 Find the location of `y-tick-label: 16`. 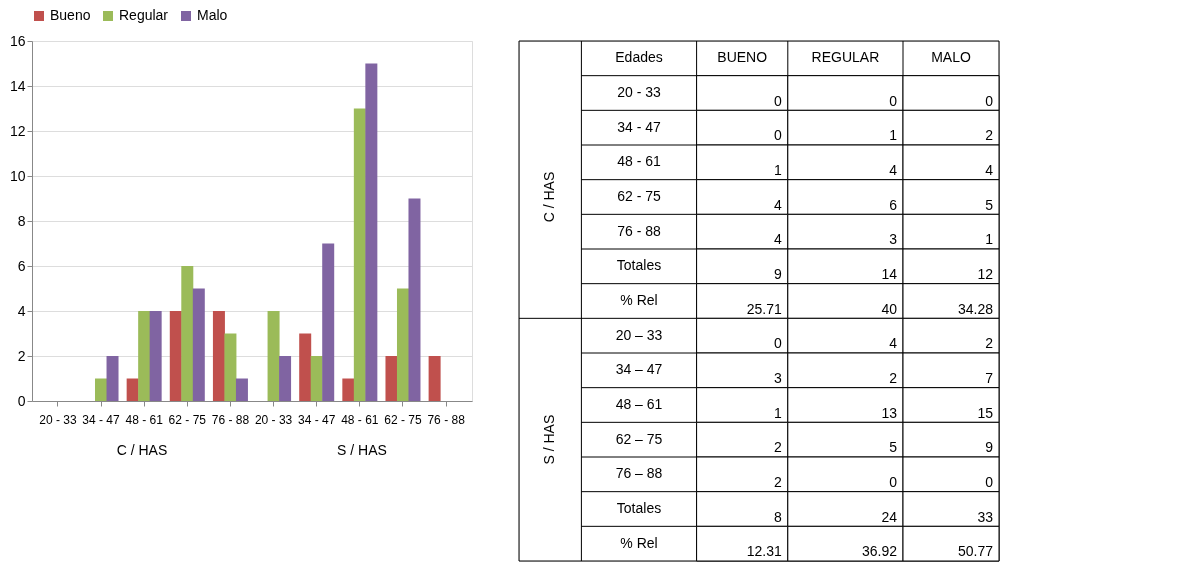

y-tick-label: 16 is located at coordinates (17, 40).